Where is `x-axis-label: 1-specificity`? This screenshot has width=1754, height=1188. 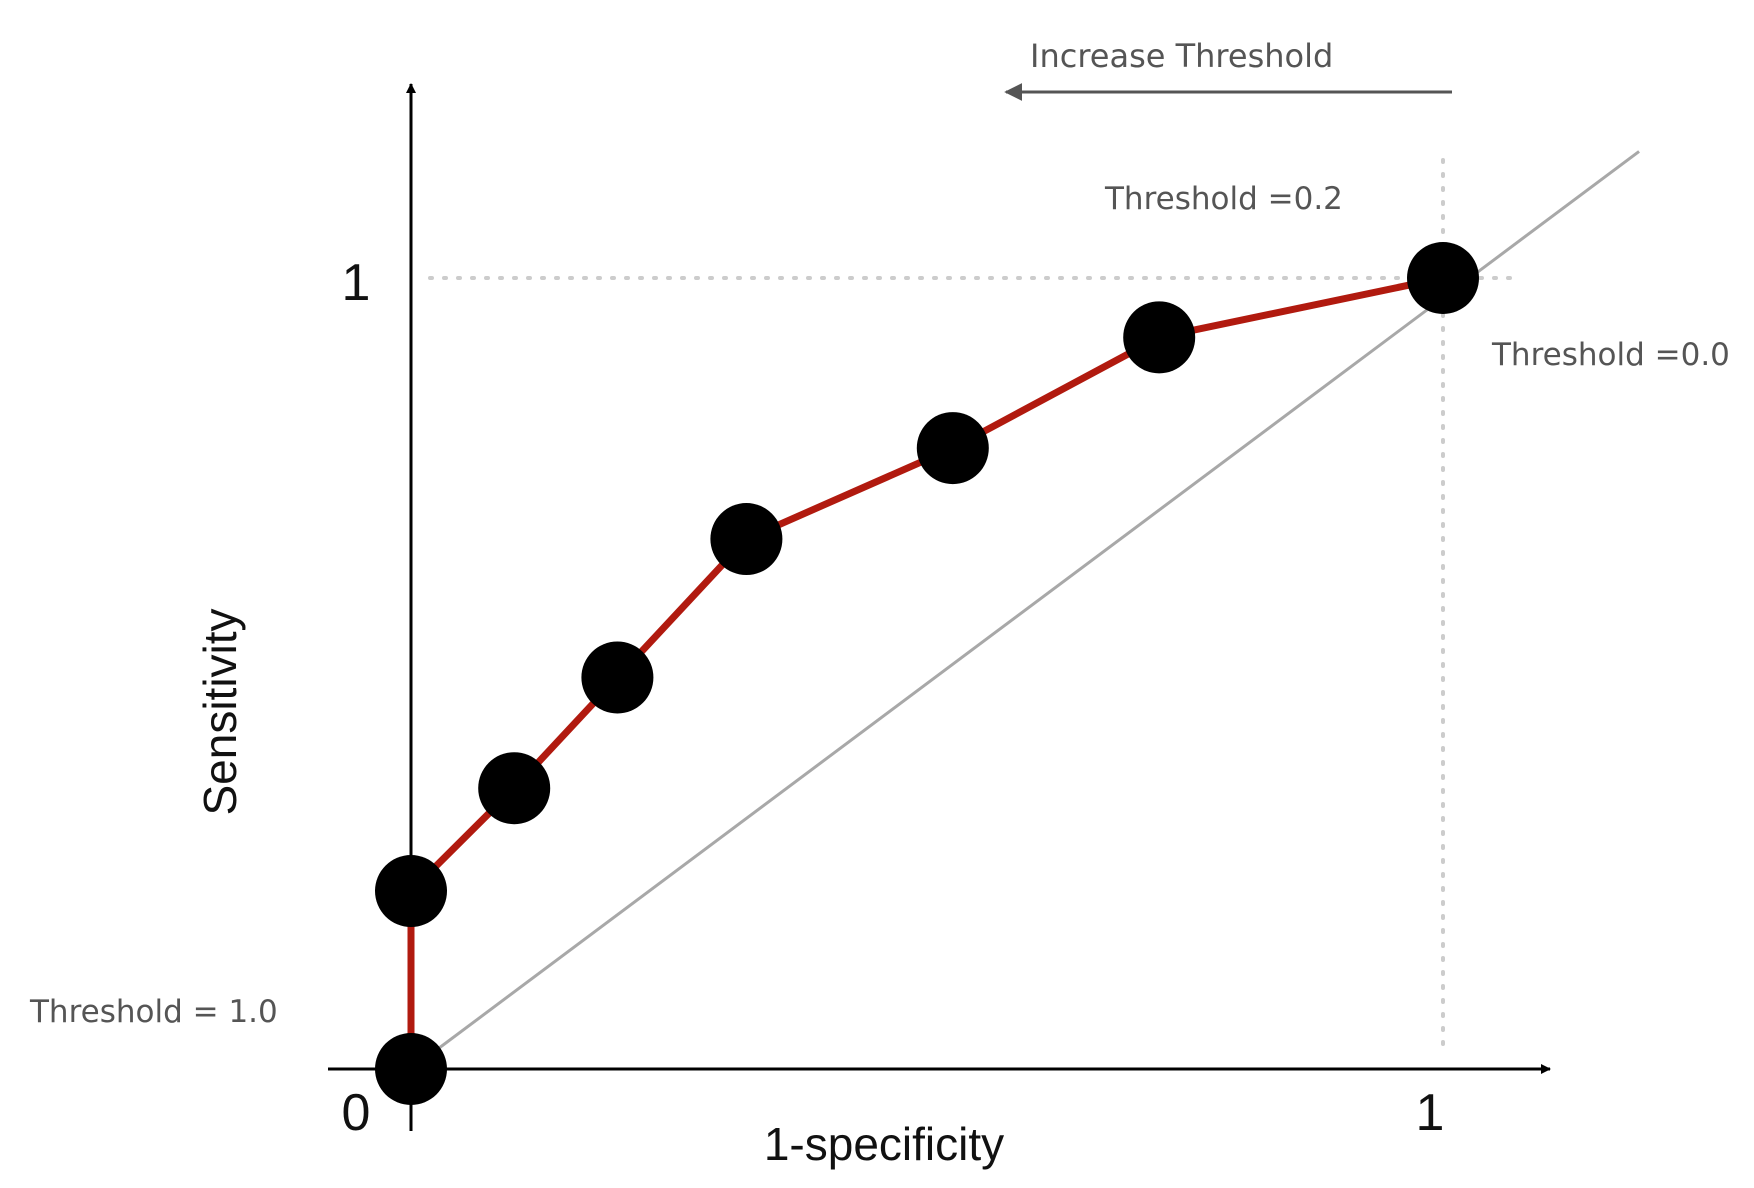 x-axis-label: 1-specificity is located at coordinates (884, 1144).